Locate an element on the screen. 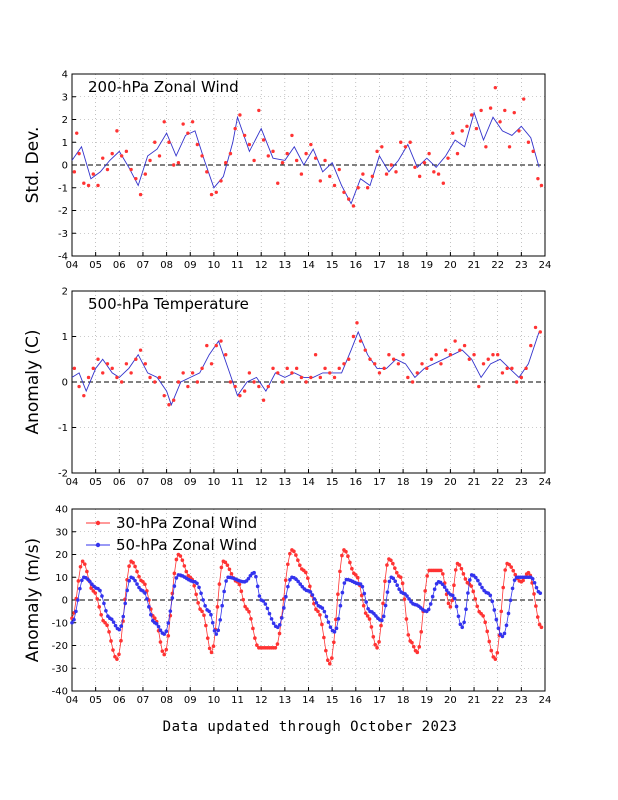 The width and height of the screenshot is (618, 800). x-tick-label: 15 is located at coordinates (332, 482).